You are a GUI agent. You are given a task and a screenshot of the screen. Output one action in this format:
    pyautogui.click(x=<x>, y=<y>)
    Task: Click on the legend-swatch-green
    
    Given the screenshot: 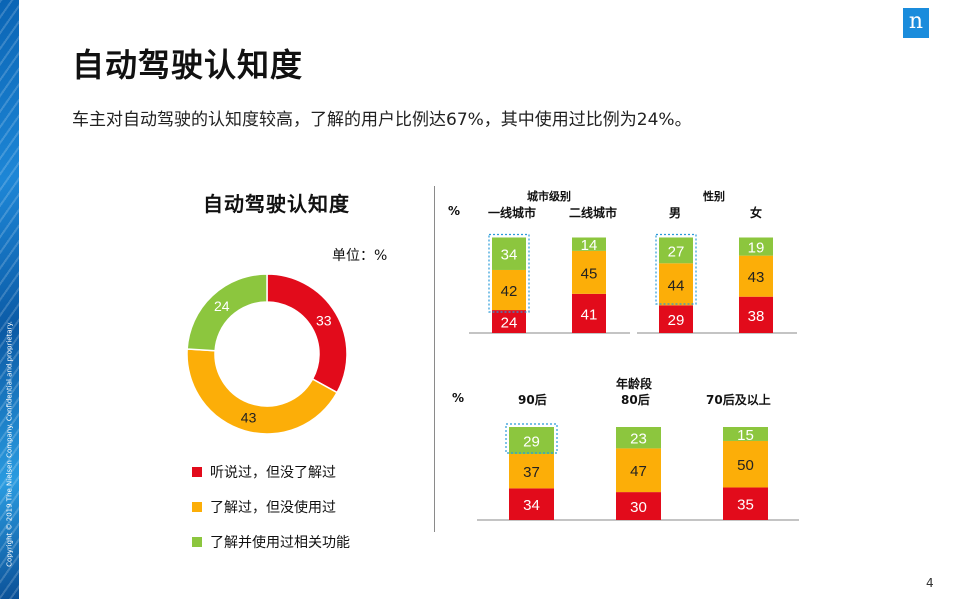 What is the action you would take?
    pyautogui.click(x=197, y=541)
    